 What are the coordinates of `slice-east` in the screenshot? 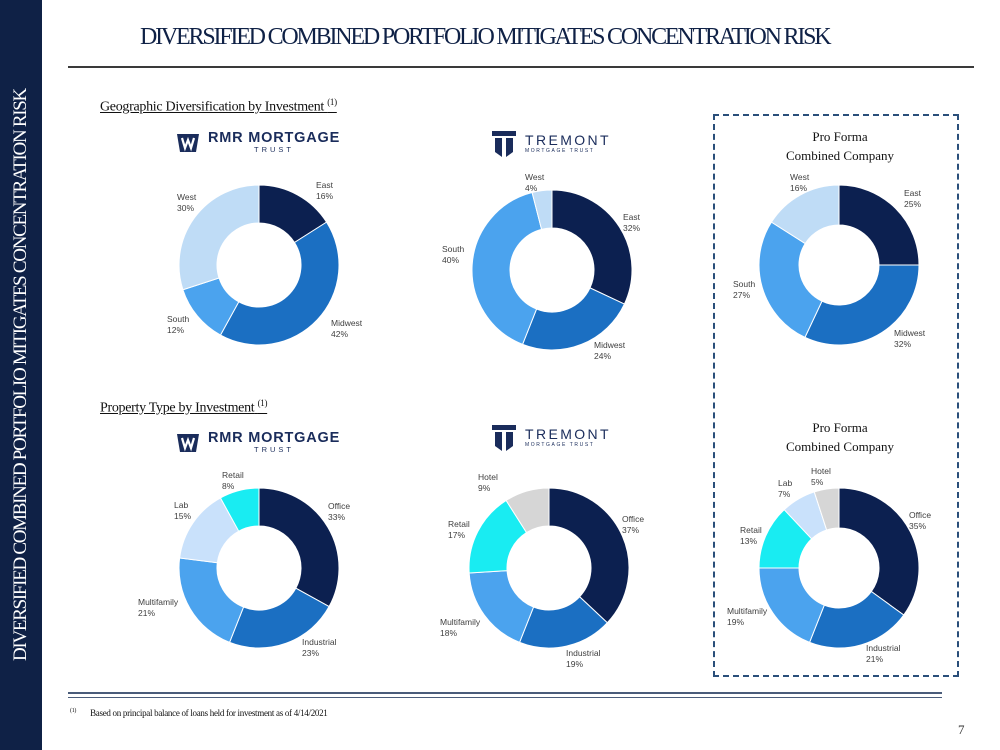 It's located at (879, 225).